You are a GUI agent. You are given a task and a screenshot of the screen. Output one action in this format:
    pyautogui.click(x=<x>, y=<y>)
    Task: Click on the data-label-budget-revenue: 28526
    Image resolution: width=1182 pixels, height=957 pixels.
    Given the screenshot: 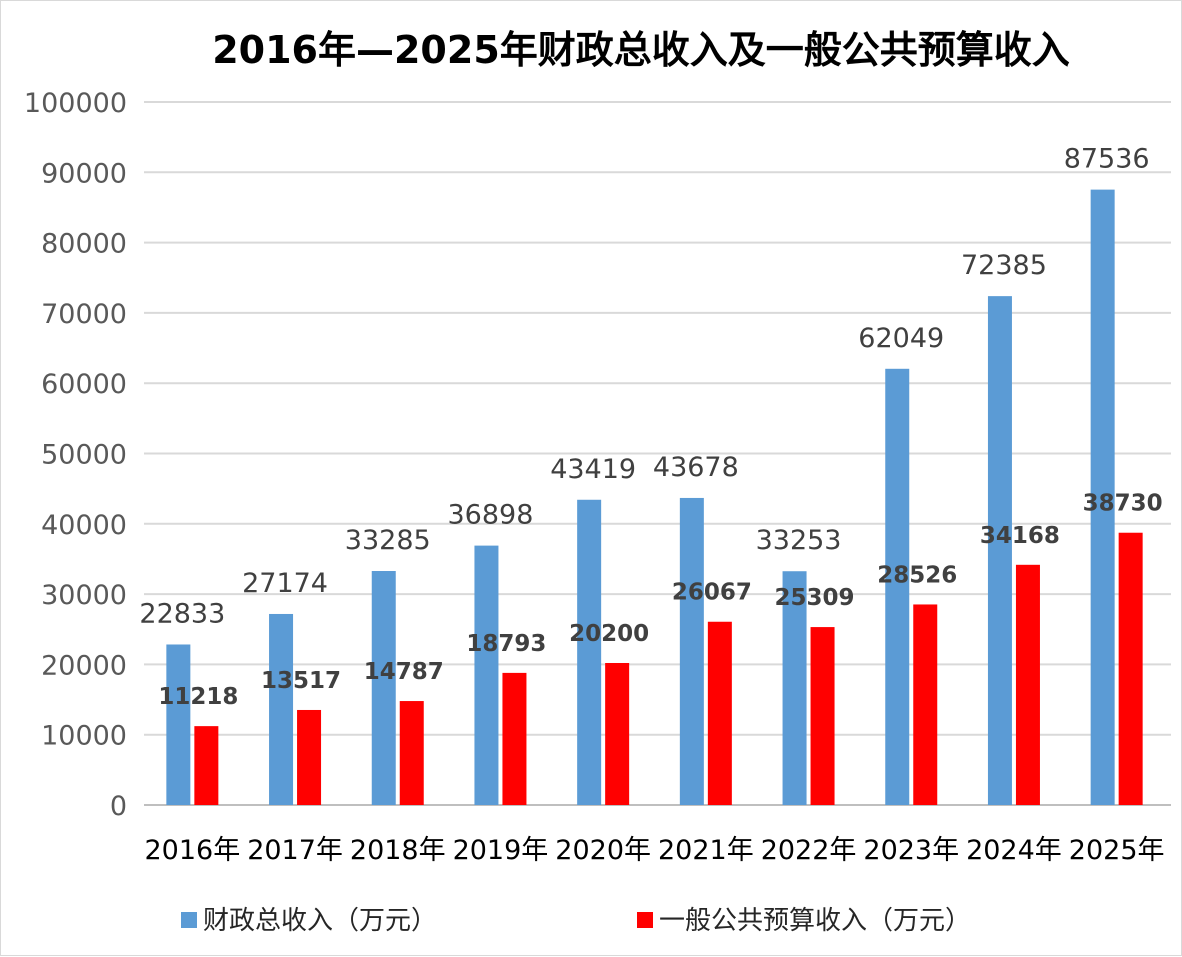 What is the action you would take?
    pyautogui.click(x=917, y=575)
    